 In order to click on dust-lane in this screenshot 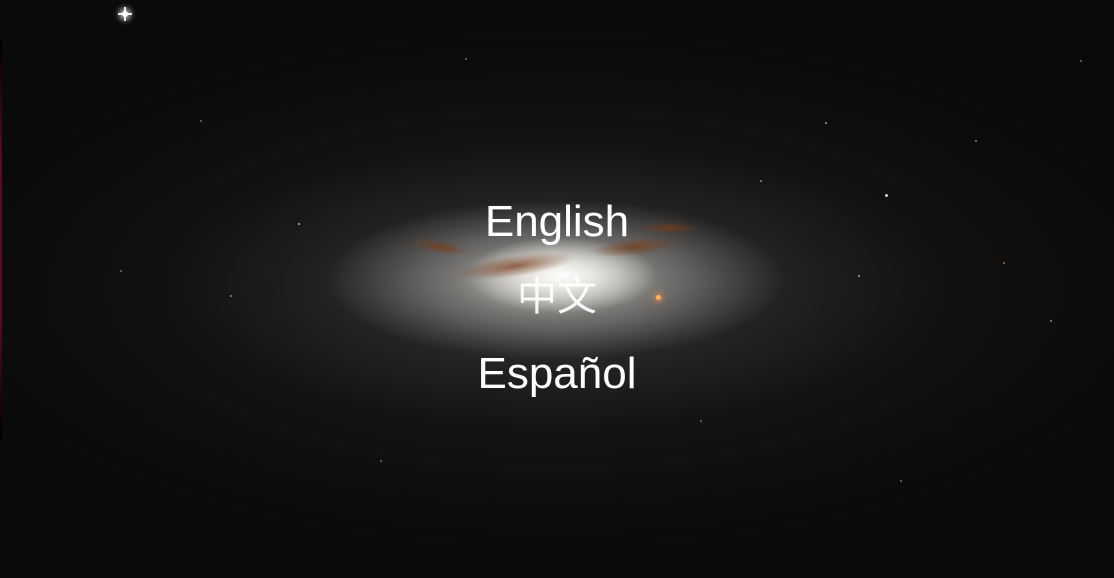, I will do `click(670, 228)`.